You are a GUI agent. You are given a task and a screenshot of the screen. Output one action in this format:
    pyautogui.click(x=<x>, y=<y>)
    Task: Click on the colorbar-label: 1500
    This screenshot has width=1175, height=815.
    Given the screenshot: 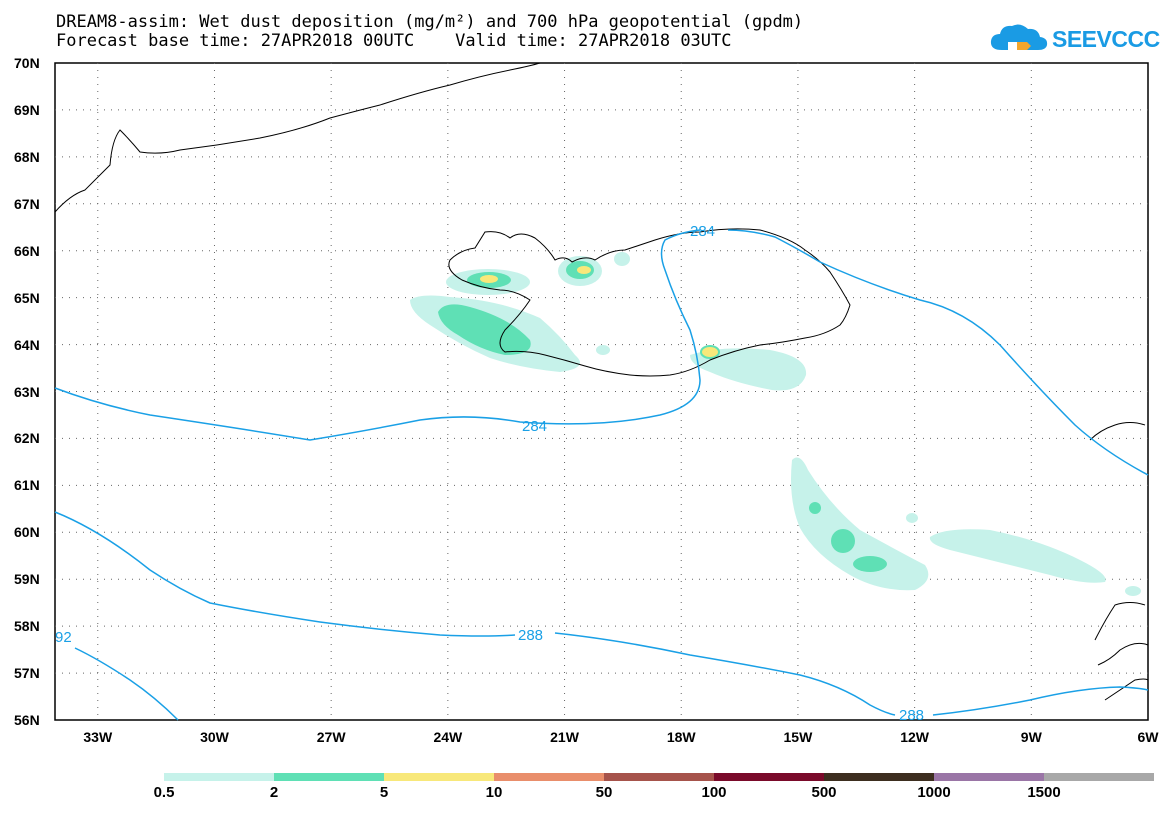 What is the action you would take?
    pyautogui.click(x=1044, y=792)
    